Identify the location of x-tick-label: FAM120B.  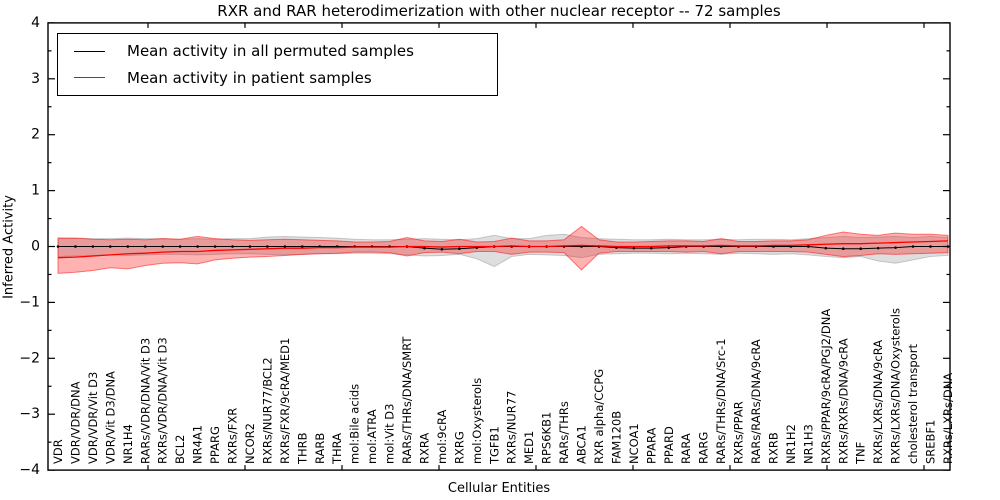
(616, 437).